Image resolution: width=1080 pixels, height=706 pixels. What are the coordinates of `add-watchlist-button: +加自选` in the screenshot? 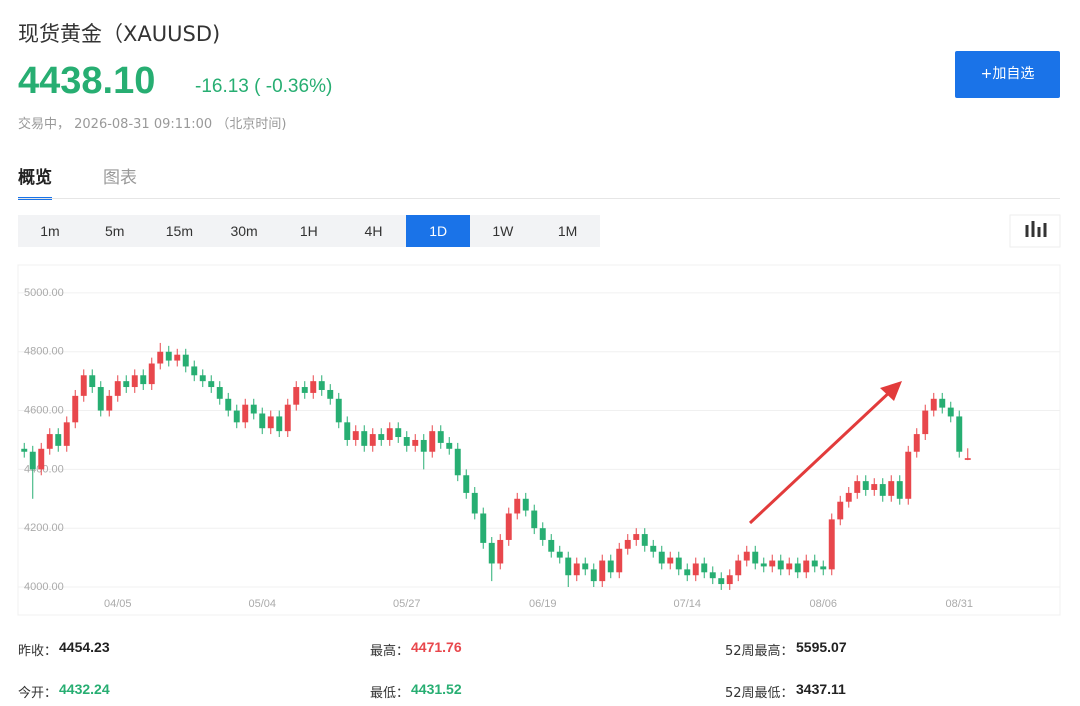 It's located at (1007, 74).